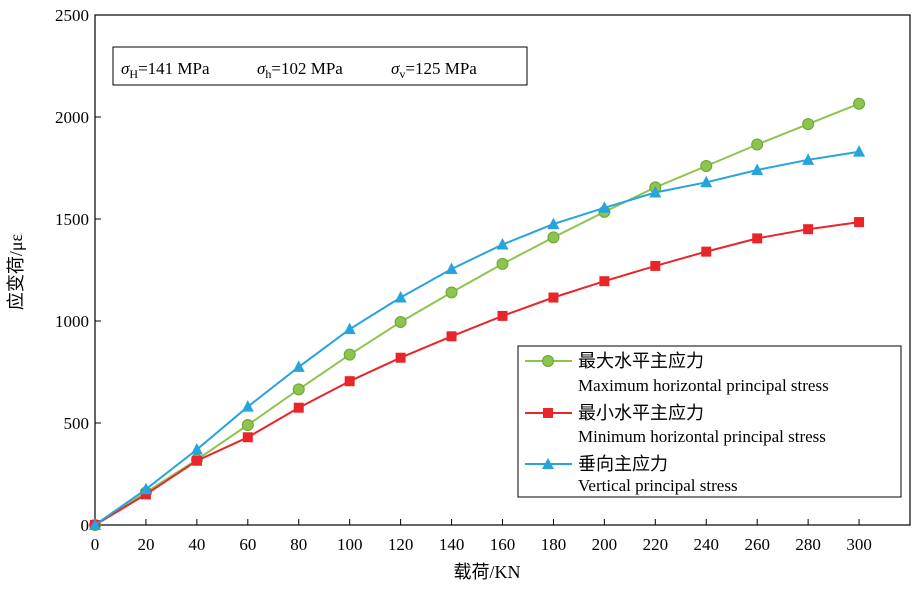 The width and height of the screenshot is (917, 589). What do you see at coordinates (707, 544) in the screenshot?
I see `x-tick-label: 240` at bounding box center [707, 544].